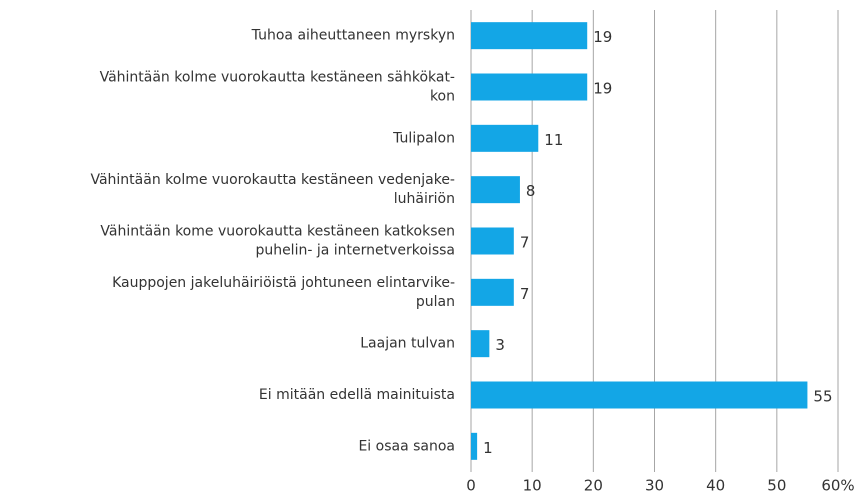 Image resolution: width=864 pixels, height=496 pixels. I want to click on y-tick-label: kon, so click(442, 97).